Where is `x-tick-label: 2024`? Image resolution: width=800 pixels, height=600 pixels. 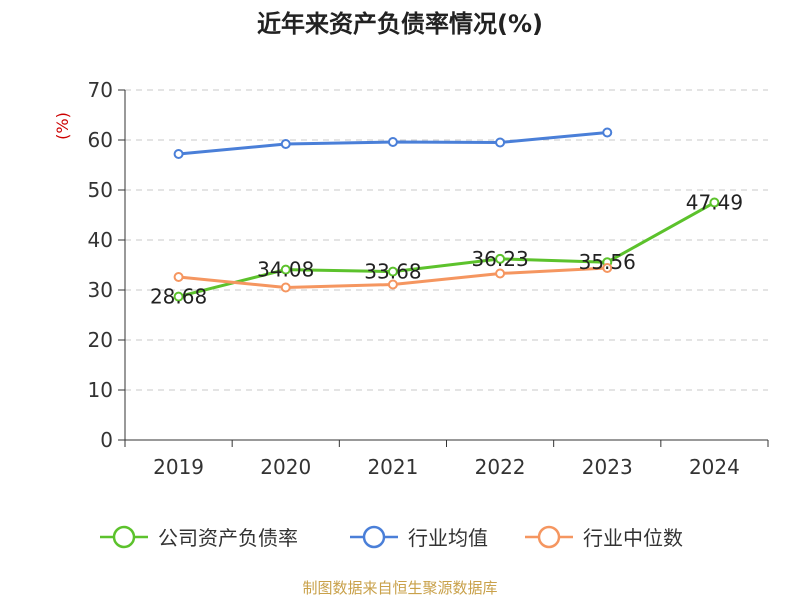 x-tick-label: 2024 is located at coordinates (714, 467).